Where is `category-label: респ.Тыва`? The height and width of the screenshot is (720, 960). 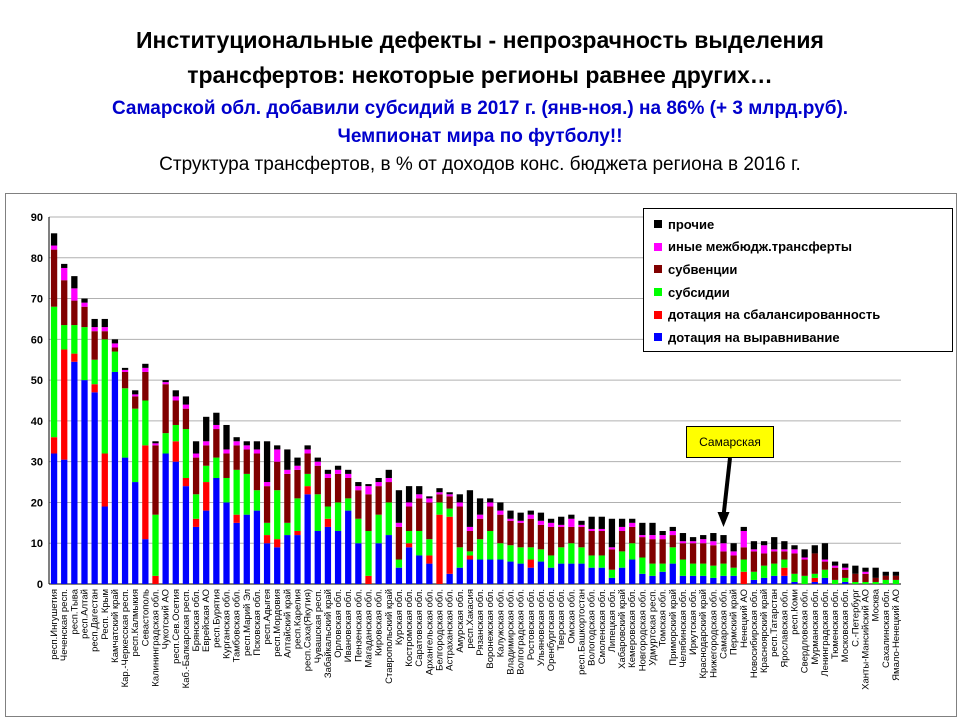
category-label: респ.Тыва is located at coordinates (74, 611).